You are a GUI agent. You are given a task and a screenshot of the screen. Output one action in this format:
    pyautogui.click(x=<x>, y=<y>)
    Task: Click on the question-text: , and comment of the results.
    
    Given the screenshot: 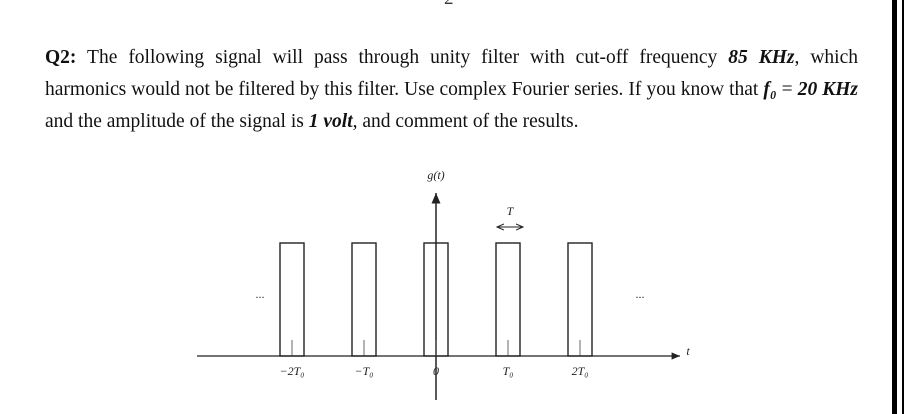 What is the action you would take?
    pyautogui.click(x=465, y=121)
    